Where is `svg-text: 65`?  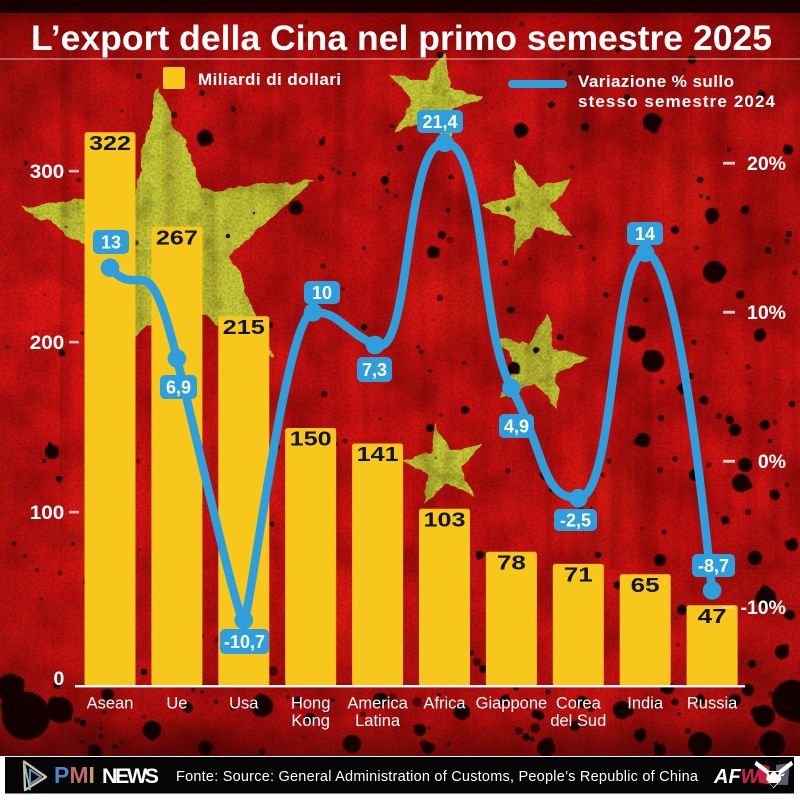 svg-text: 65 is located at coordinates (645, 586).